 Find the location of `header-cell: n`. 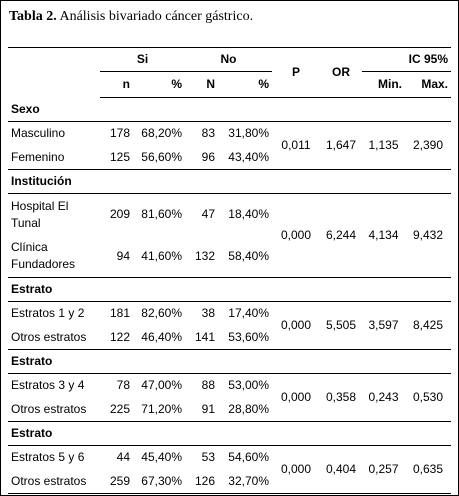

header-cell: n is located at coordinates (116, 84).